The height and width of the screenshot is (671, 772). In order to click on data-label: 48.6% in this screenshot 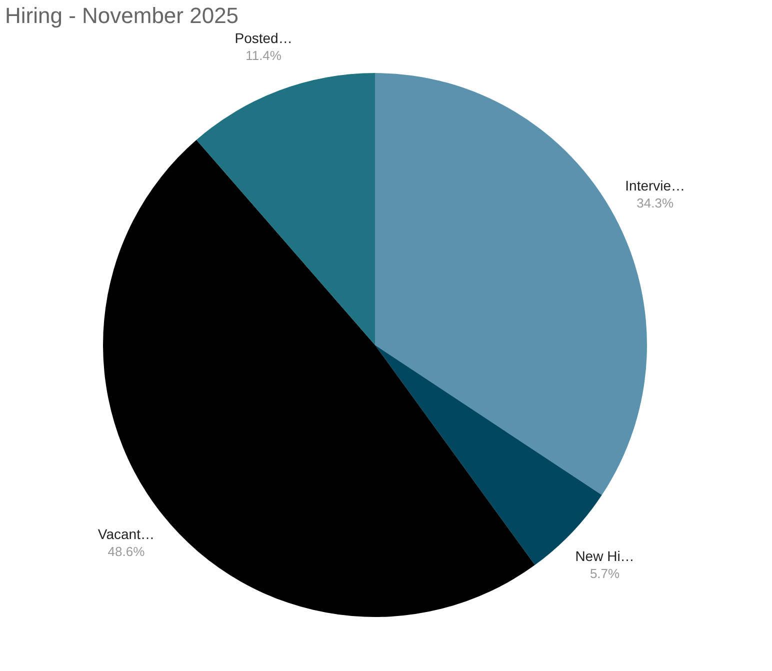, I will do `click(127, 552)`.